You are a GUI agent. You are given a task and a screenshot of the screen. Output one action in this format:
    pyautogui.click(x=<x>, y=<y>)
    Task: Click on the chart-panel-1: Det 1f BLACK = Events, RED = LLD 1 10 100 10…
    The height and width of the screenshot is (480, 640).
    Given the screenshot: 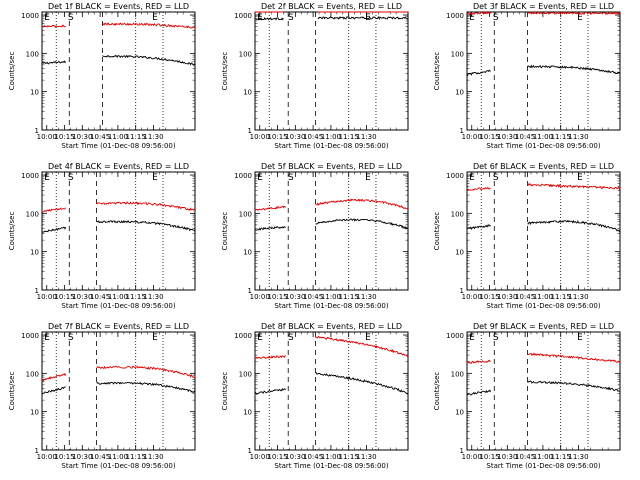 What is the action you would take?
    pyautogui.click(x=102, y=76)
    